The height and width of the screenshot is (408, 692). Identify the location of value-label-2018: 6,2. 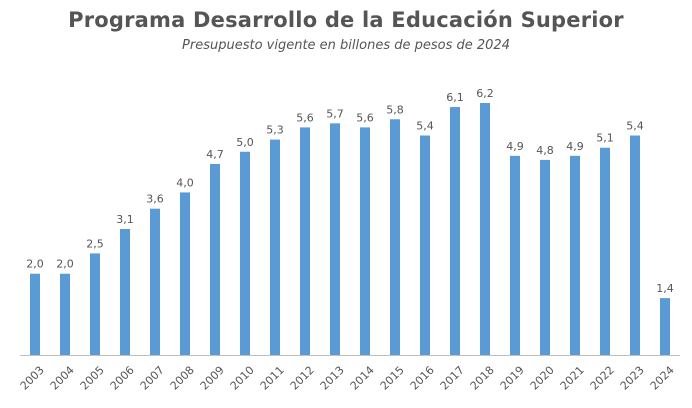
(485, 93).